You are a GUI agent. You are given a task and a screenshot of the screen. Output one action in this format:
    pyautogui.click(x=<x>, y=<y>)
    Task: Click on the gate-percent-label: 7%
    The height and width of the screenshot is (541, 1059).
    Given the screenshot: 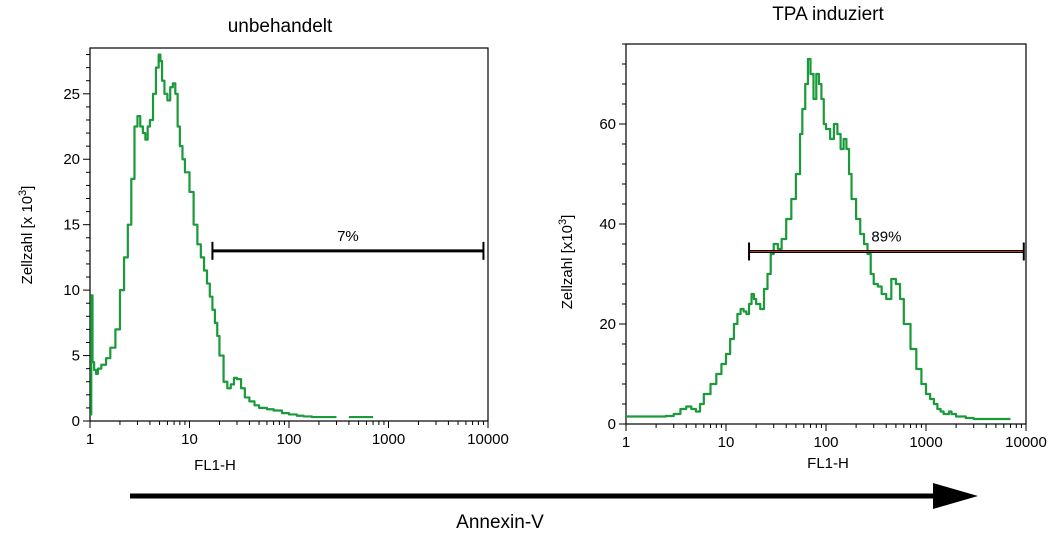 What is the action you would take?
    pyautogui.click(x=348, y=236)
    